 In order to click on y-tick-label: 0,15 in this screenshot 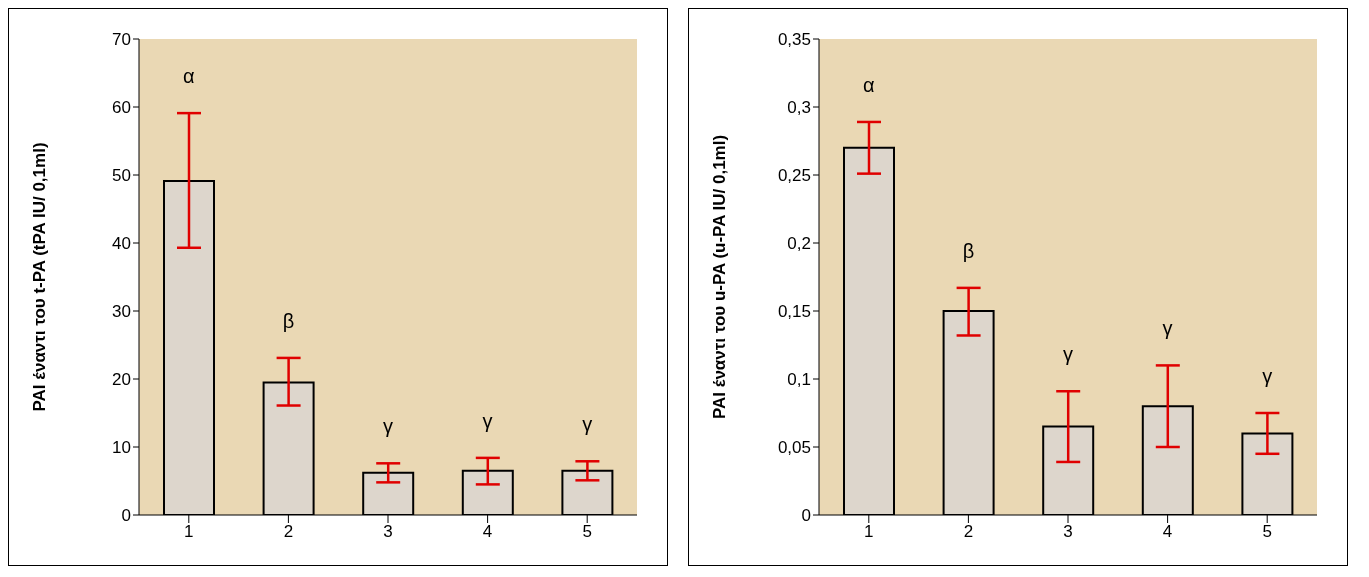, I will do `click(794, 312)`.